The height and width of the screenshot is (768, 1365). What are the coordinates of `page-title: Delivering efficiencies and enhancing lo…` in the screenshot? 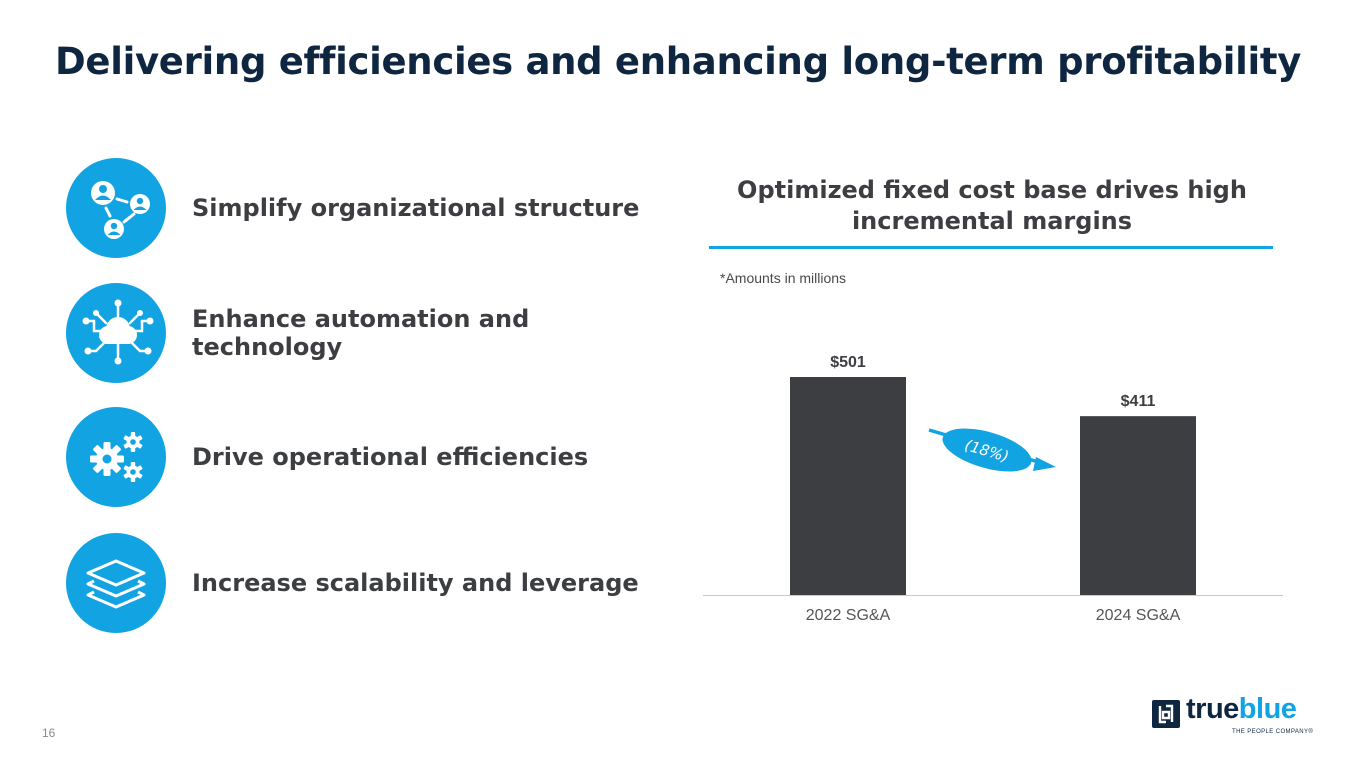 It's located at (678, 61).